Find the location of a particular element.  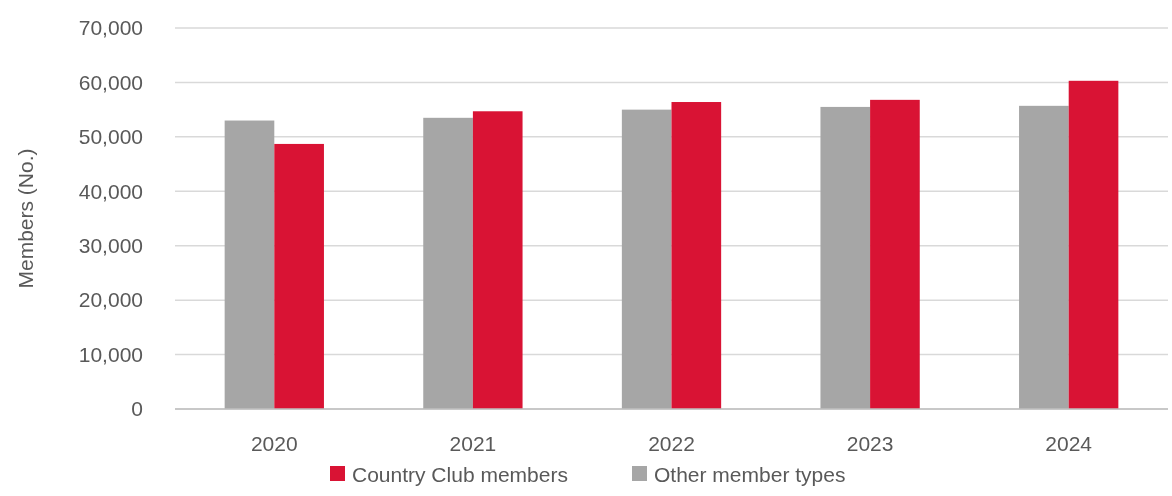

y-tick-label: 40,000 is located at coordinates (110, 191).